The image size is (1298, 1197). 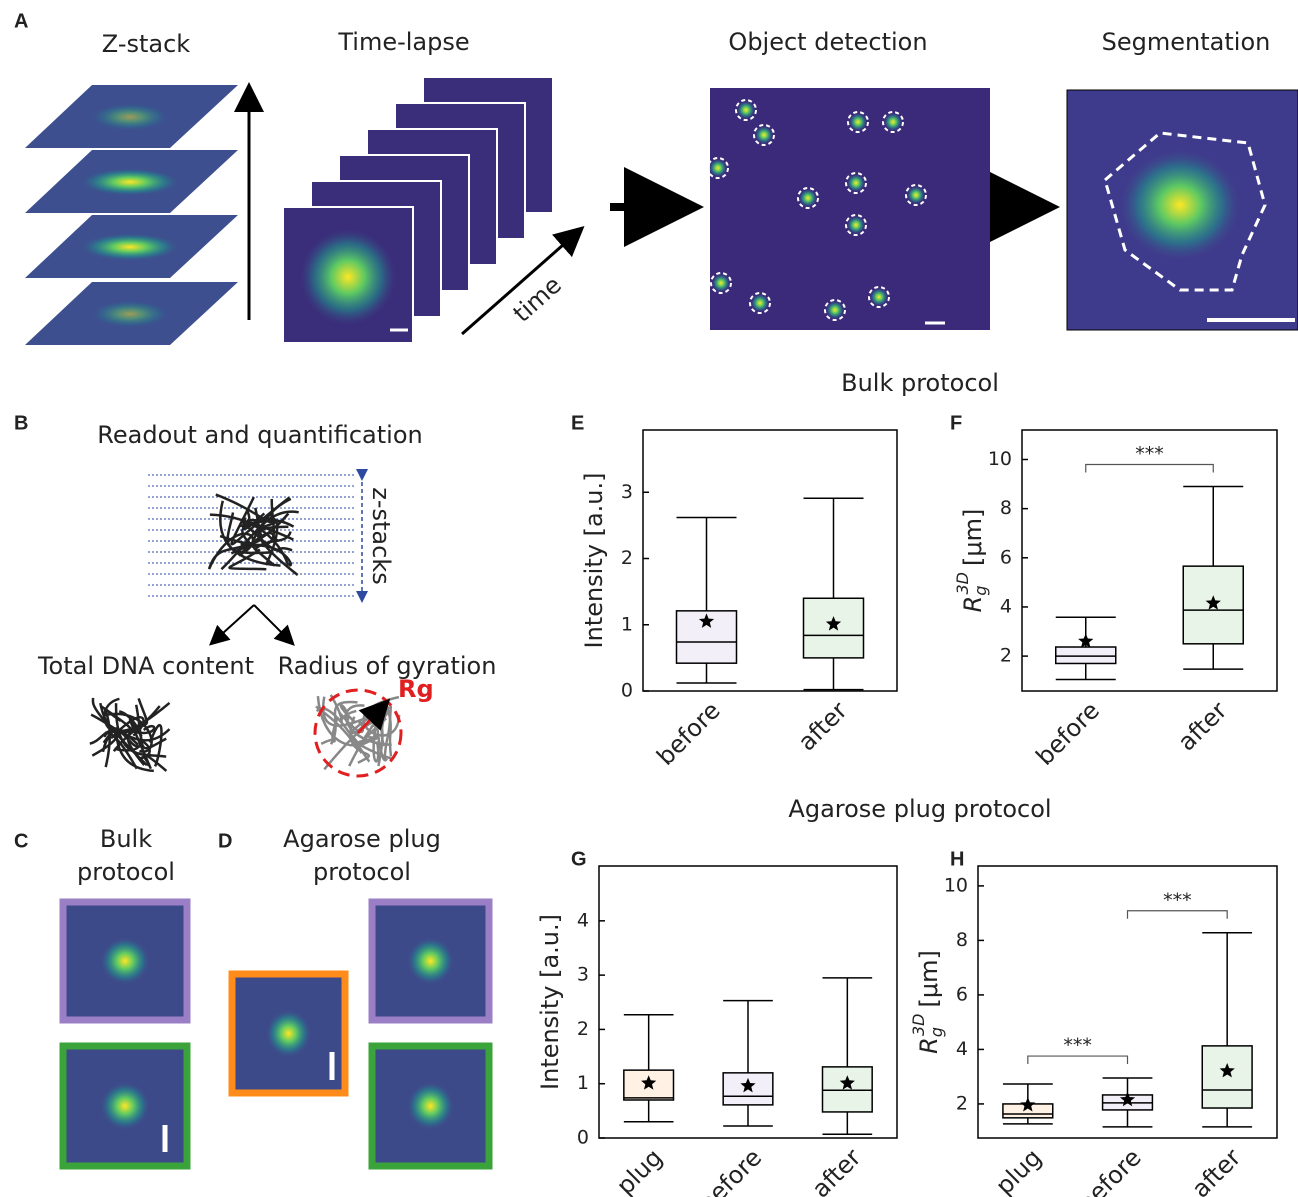 What do you see at coordinates (418, 210) in the screenshot?
I see `time-lapse` at bounding box center [418, 210].